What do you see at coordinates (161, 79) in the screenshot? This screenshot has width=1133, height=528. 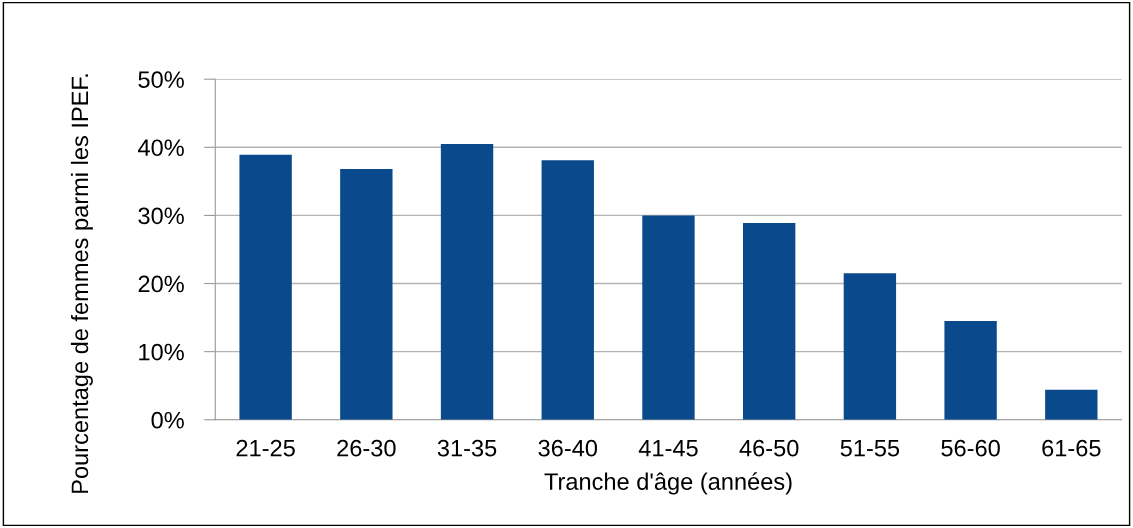 I see `y-tick-label: 50%` at bounding box center [161, 79].